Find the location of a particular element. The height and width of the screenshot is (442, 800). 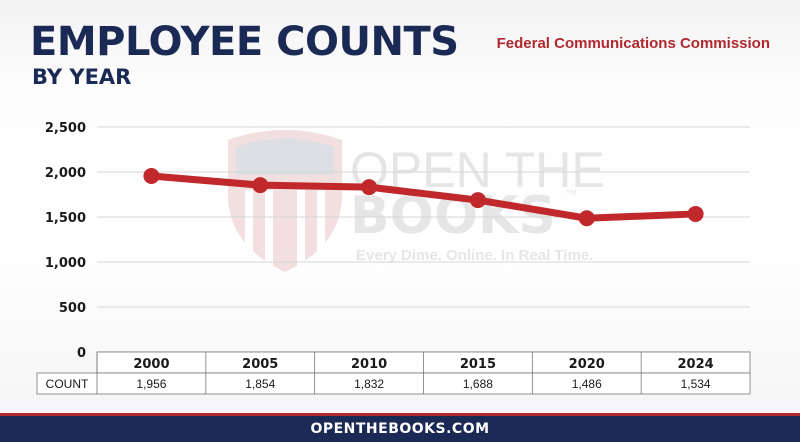

watermark-tm: ™ is located at coordinates (571, 194).